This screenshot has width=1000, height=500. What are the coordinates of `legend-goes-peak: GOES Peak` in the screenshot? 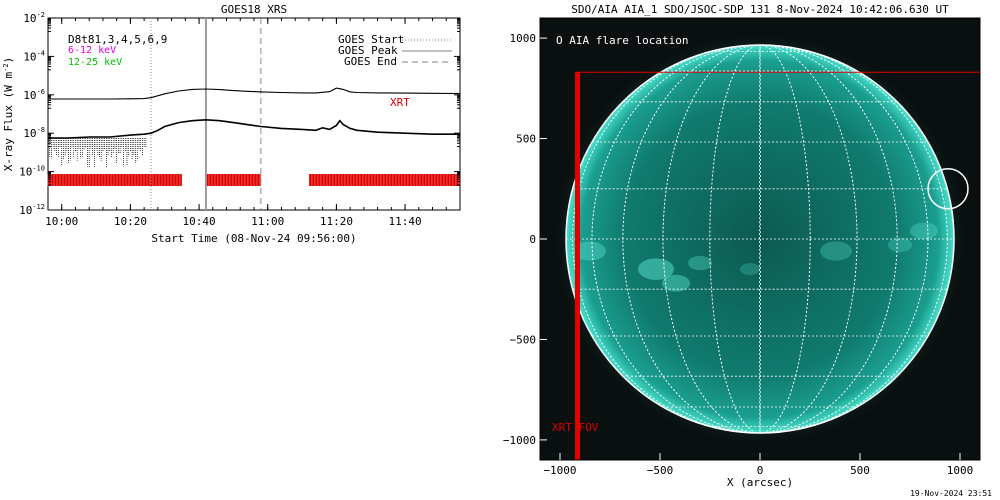 It's located at (368, 50).